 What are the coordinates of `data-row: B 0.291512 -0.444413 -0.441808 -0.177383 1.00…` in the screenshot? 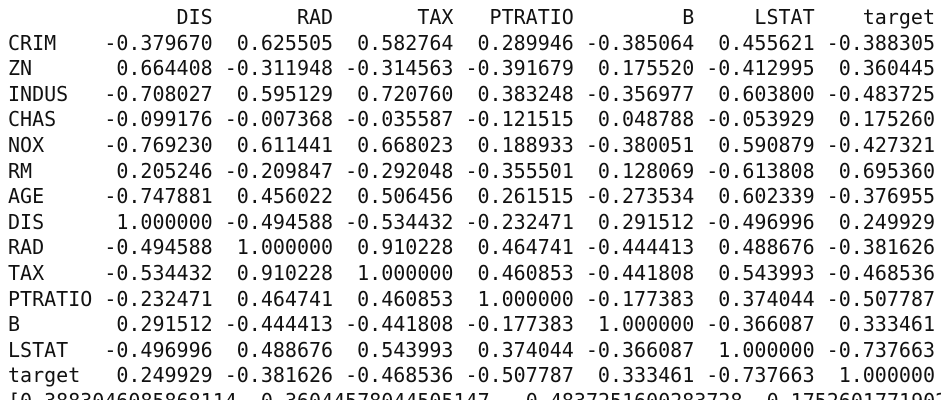 It's located at (474, 325).